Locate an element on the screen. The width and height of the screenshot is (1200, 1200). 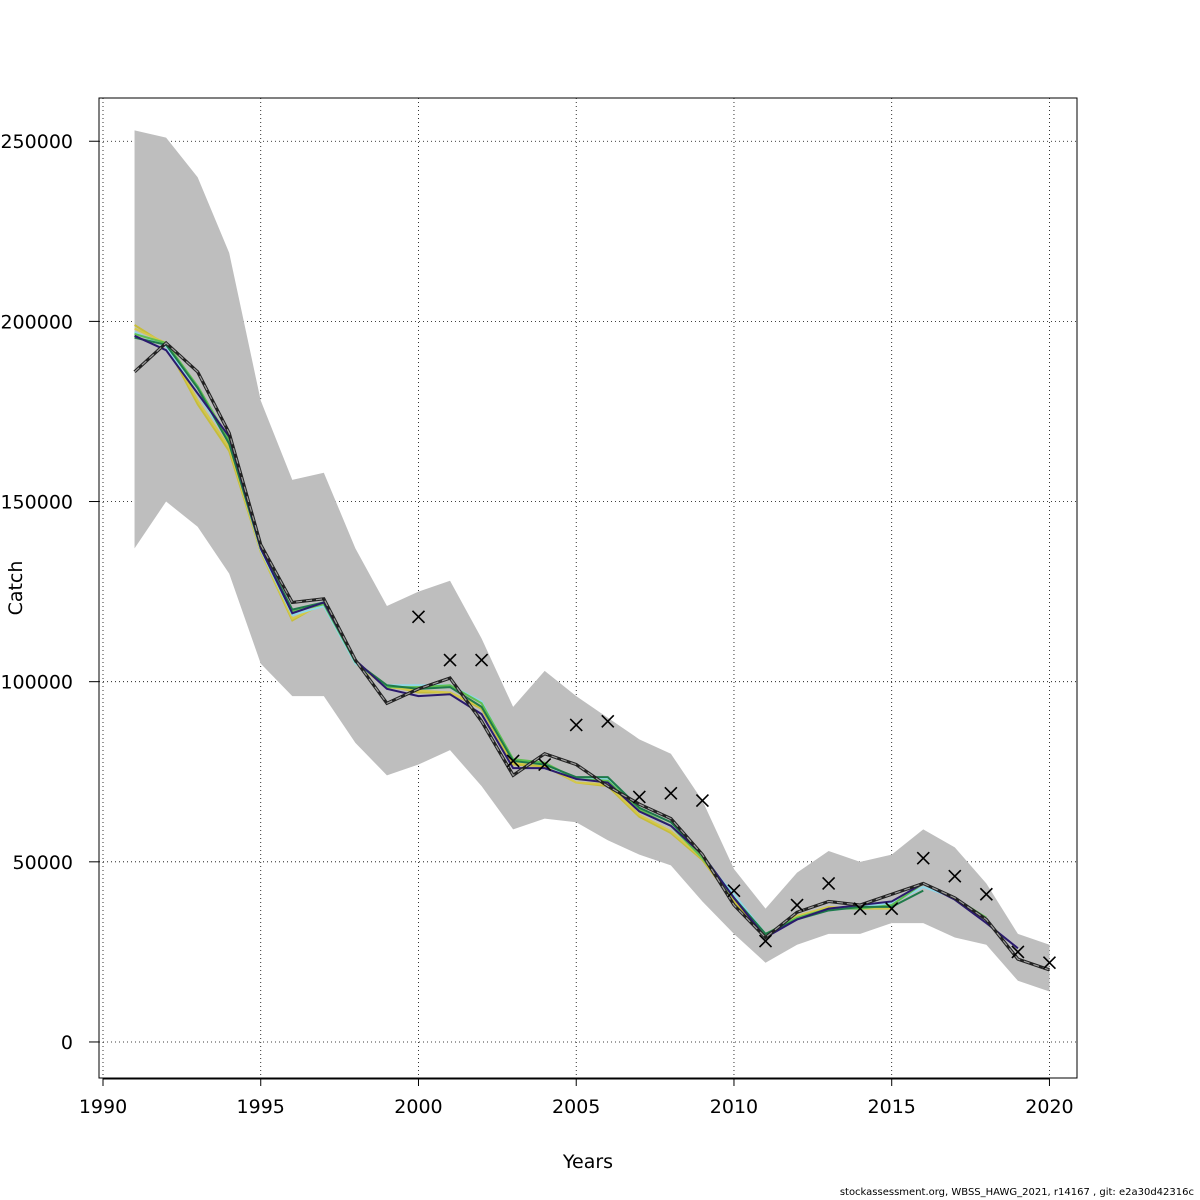
x-tick-label: 1995 is located at coordinates (261, 1107).